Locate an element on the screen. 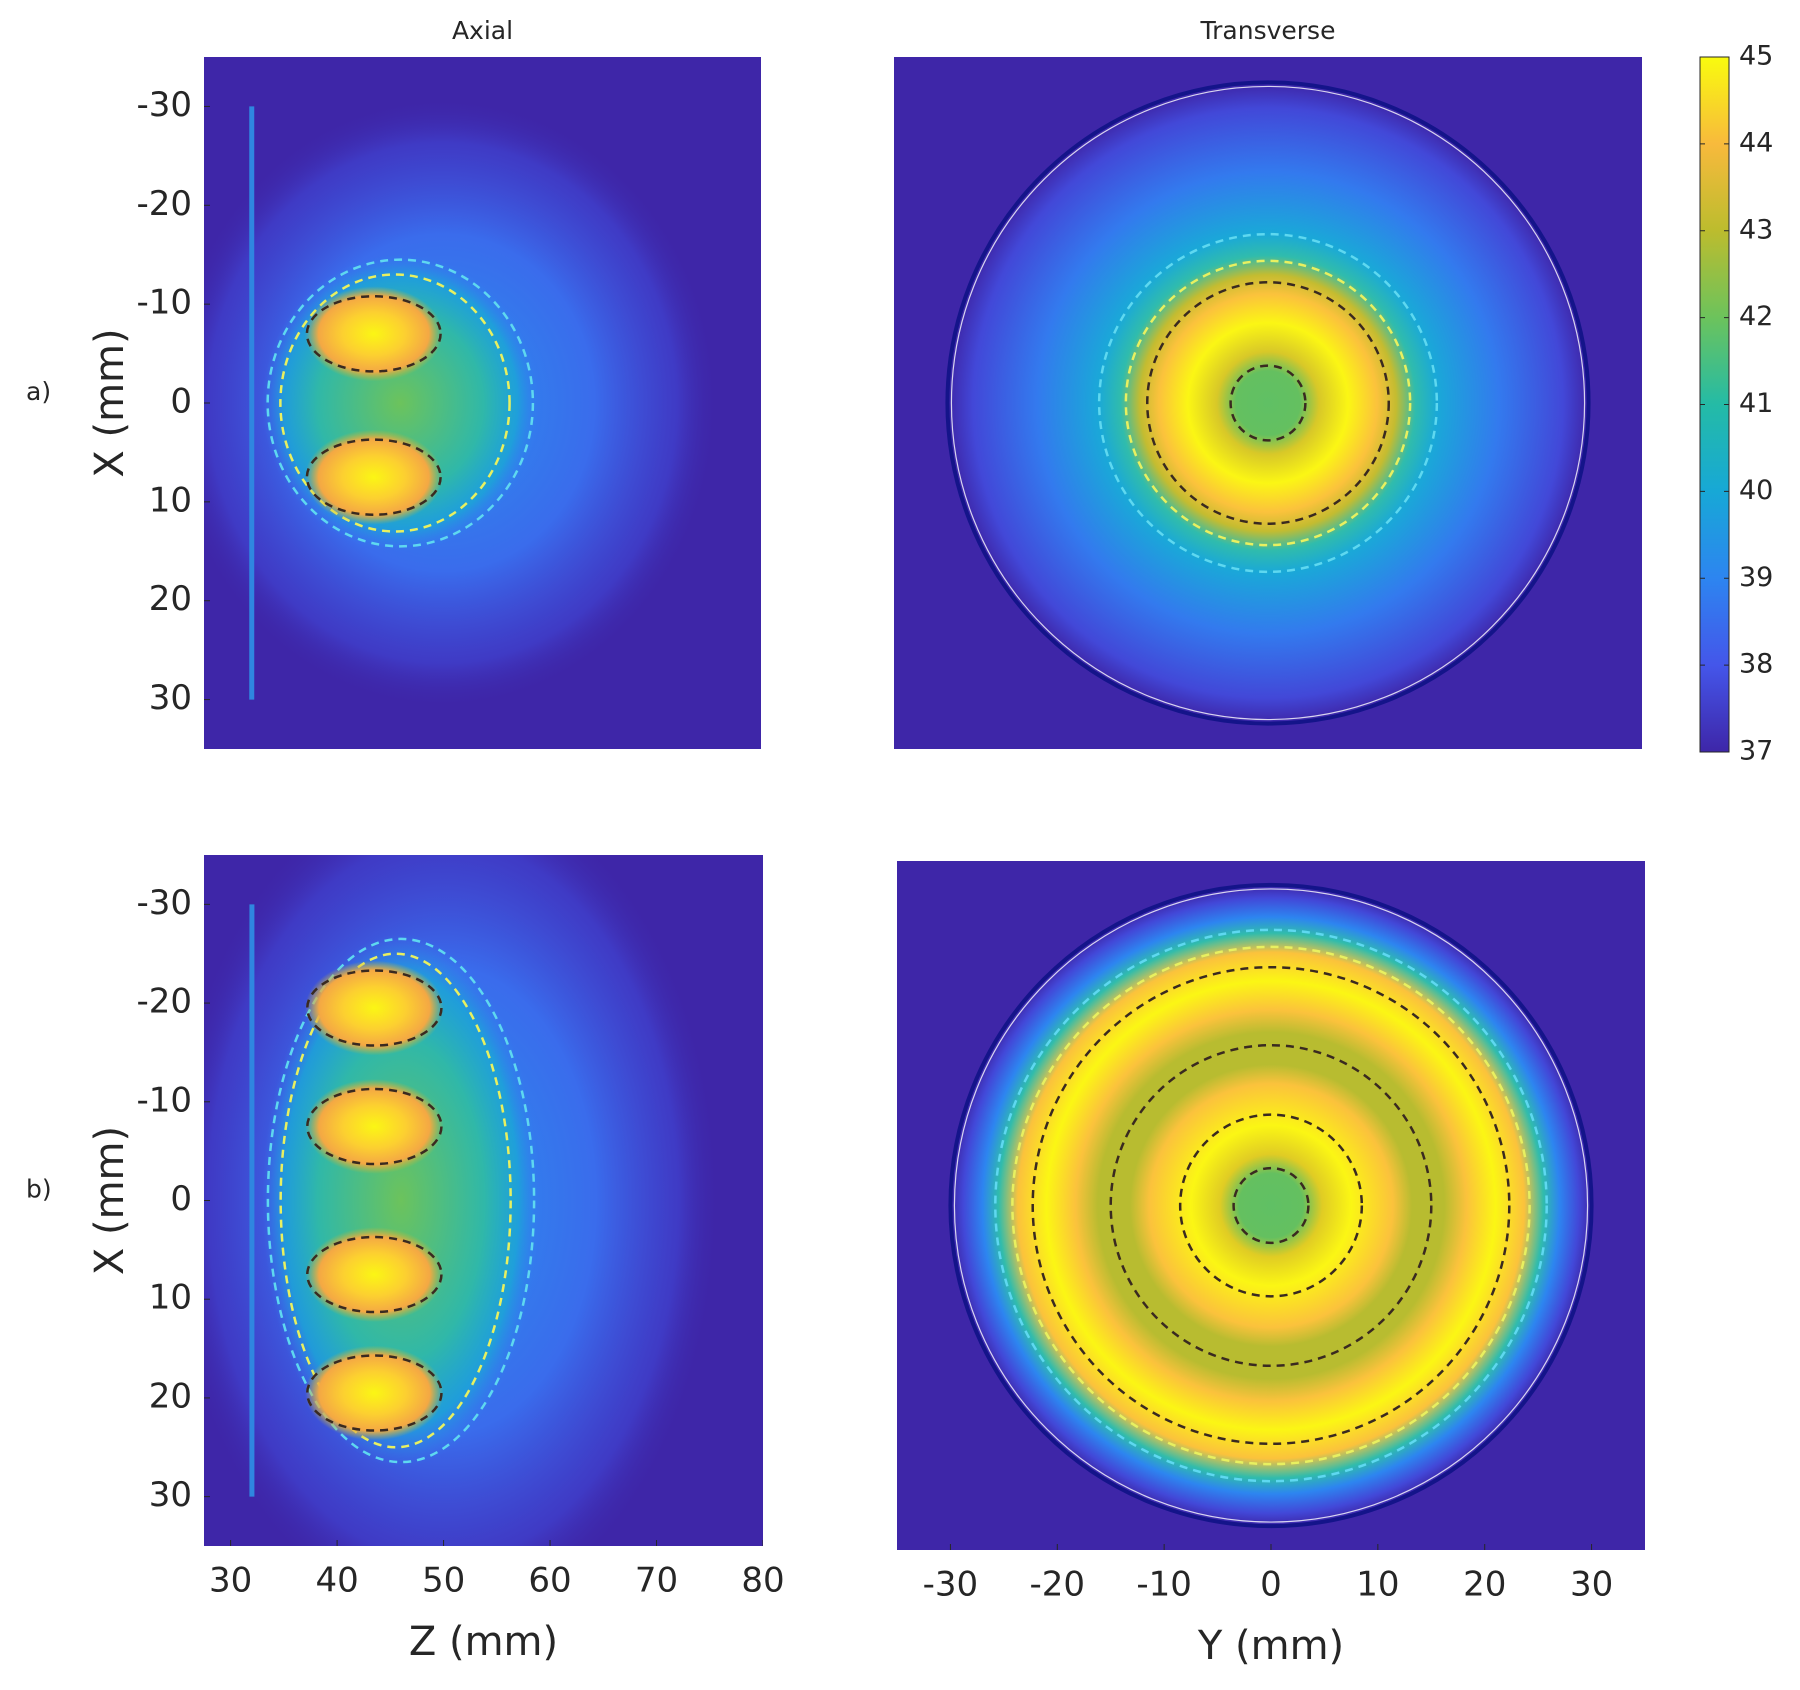  panel-label: b) is located at coordinates (39, 1189).